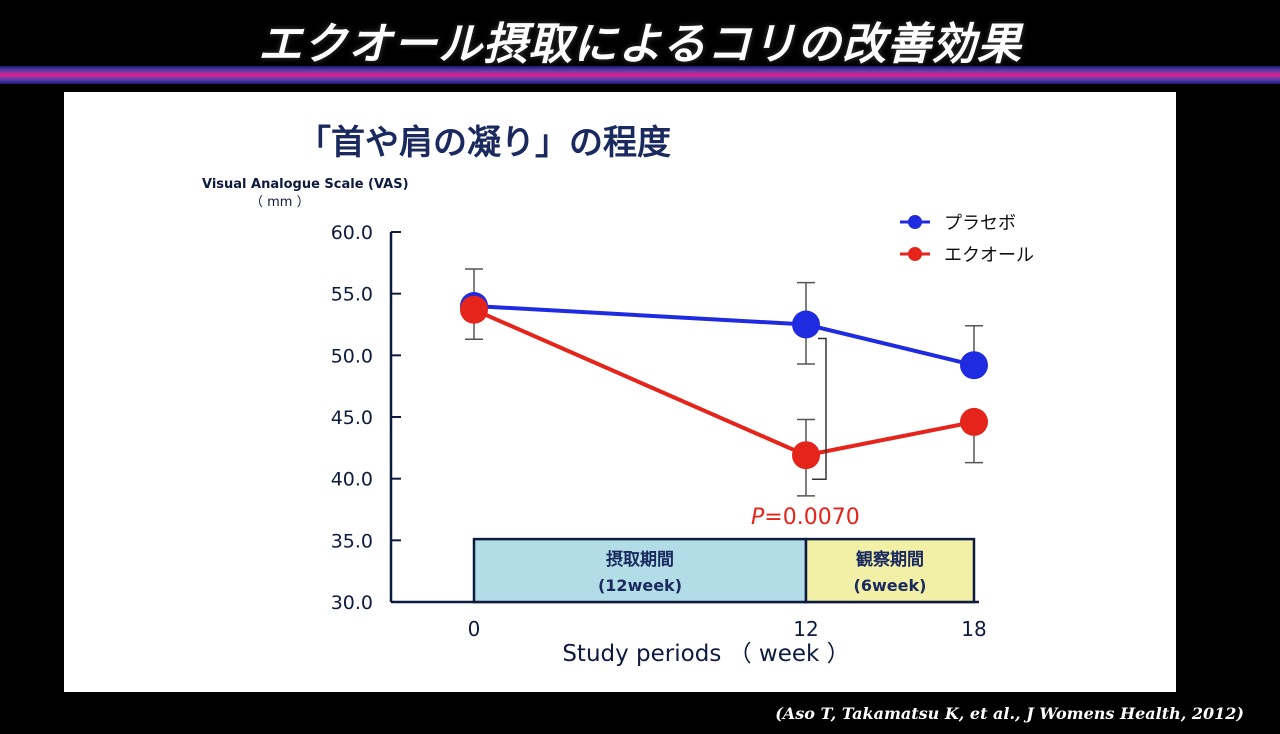 The height and width of the screenshot is (734, 1280). What do you see at coordinates (640, 75) in the screenshot?
I see `title-banner` at bounding box center [640, 75].